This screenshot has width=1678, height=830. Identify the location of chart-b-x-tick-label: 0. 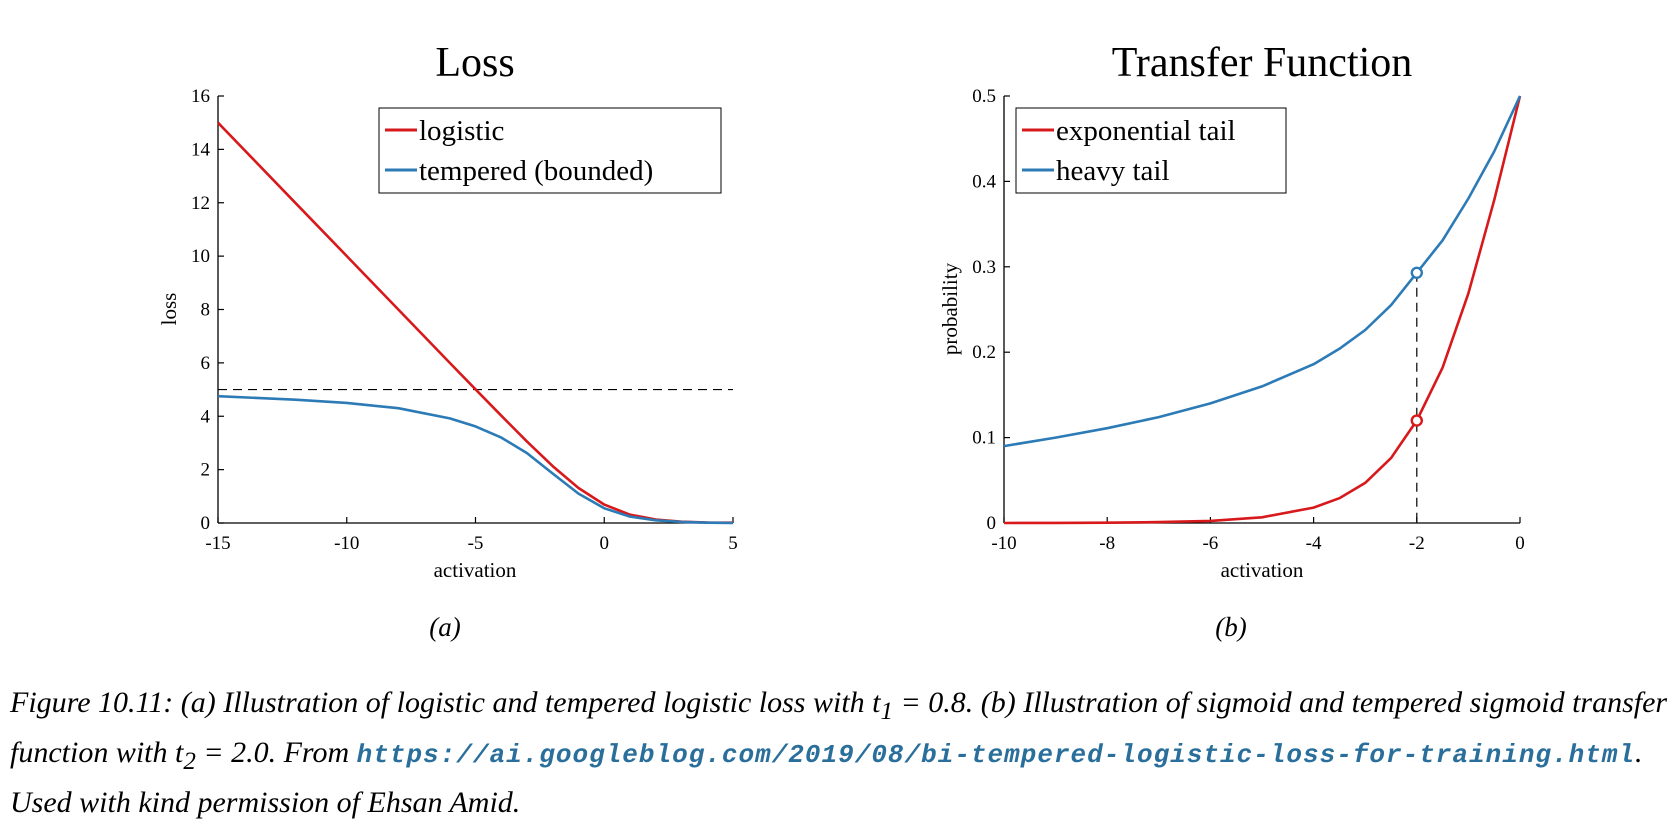
(1520, 543).